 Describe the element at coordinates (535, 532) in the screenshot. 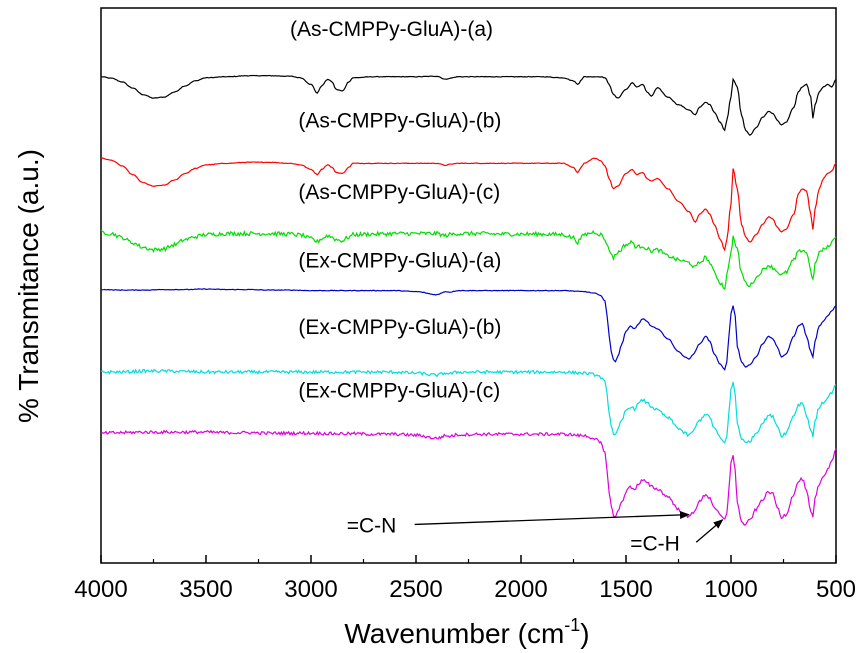

I see `annotation-layer: =C-N =C-H` at that location.